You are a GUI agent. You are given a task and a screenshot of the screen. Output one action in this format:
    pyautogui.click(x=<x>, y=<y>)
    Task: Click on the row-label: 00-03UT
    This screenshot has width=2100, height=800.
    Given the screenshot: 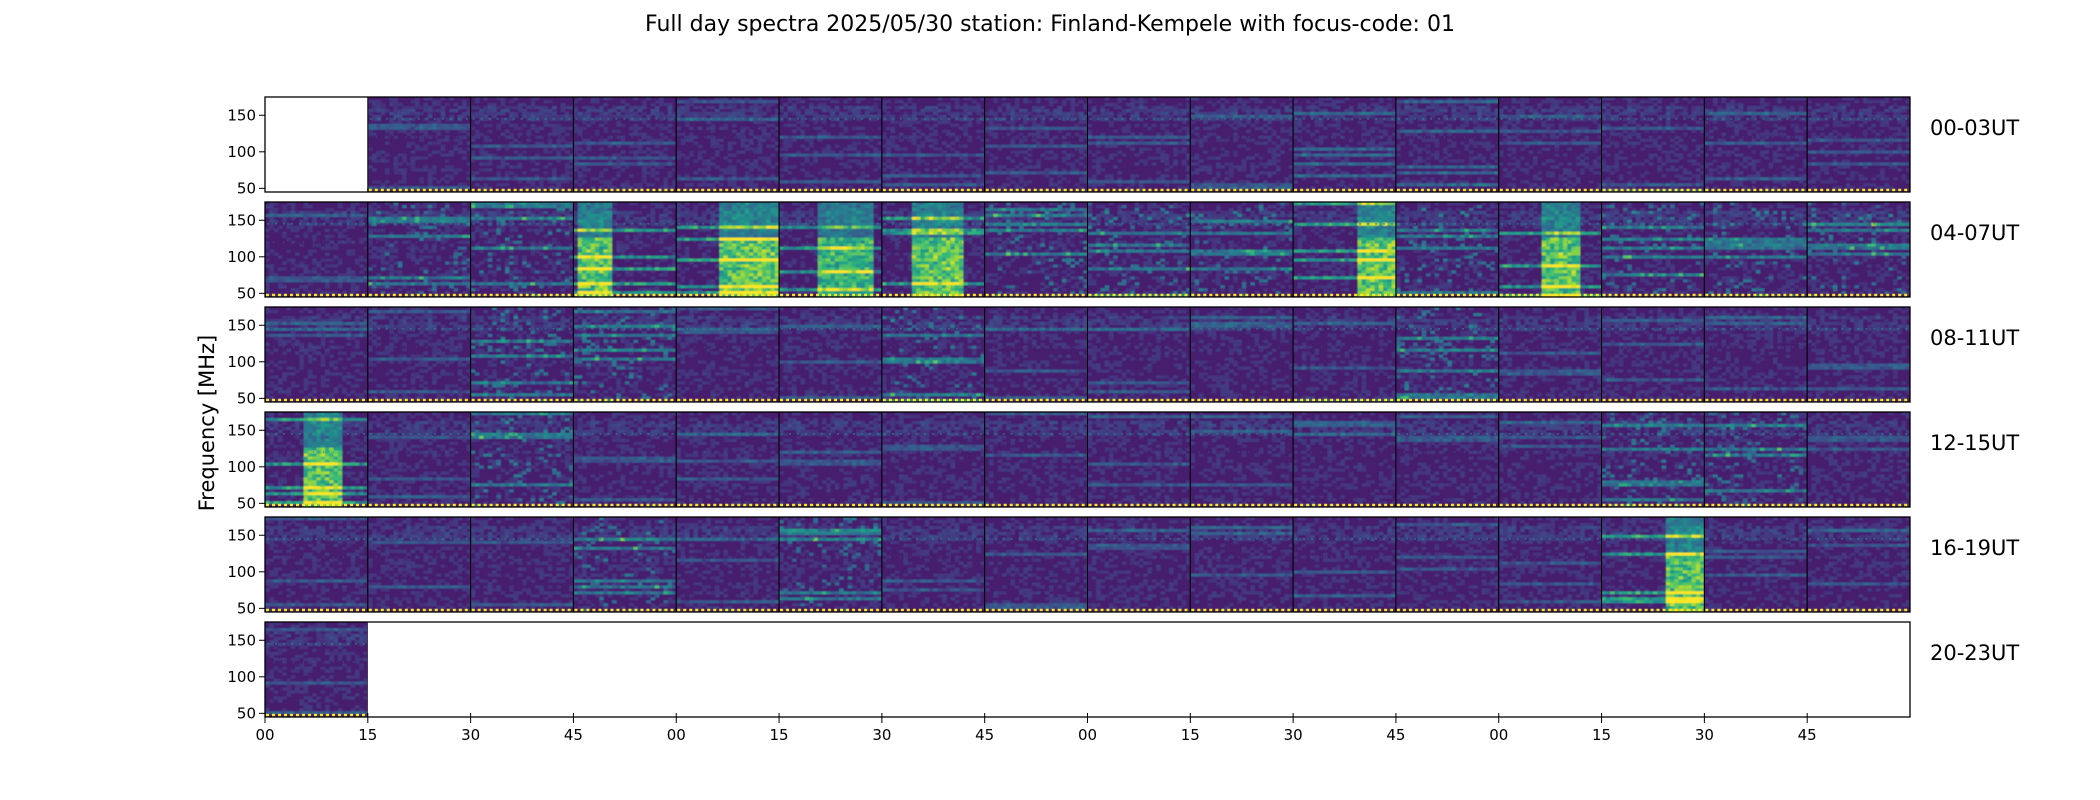 What is the action you would take?
    pyautogui.click(x=1974, y=128)
    